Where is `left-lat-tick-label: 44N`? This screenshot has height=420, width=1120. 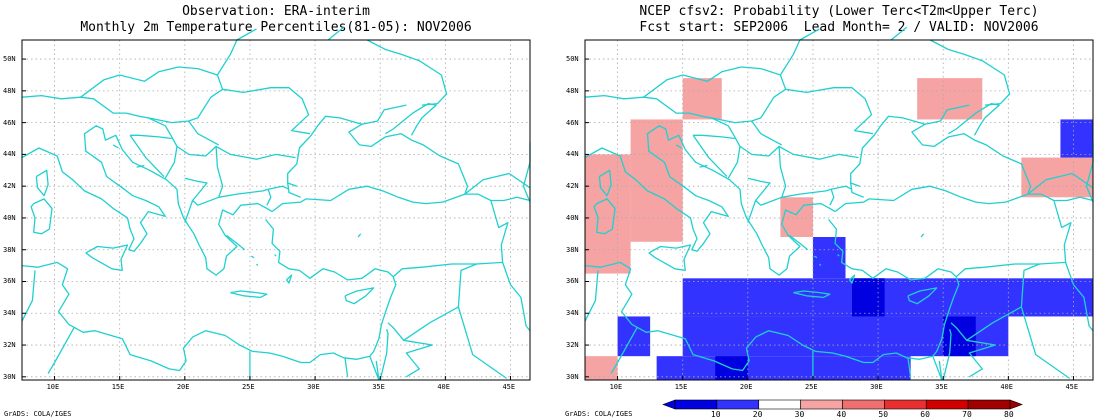 left-lat-tick-label: 44N is located at coordinates (9, 154).